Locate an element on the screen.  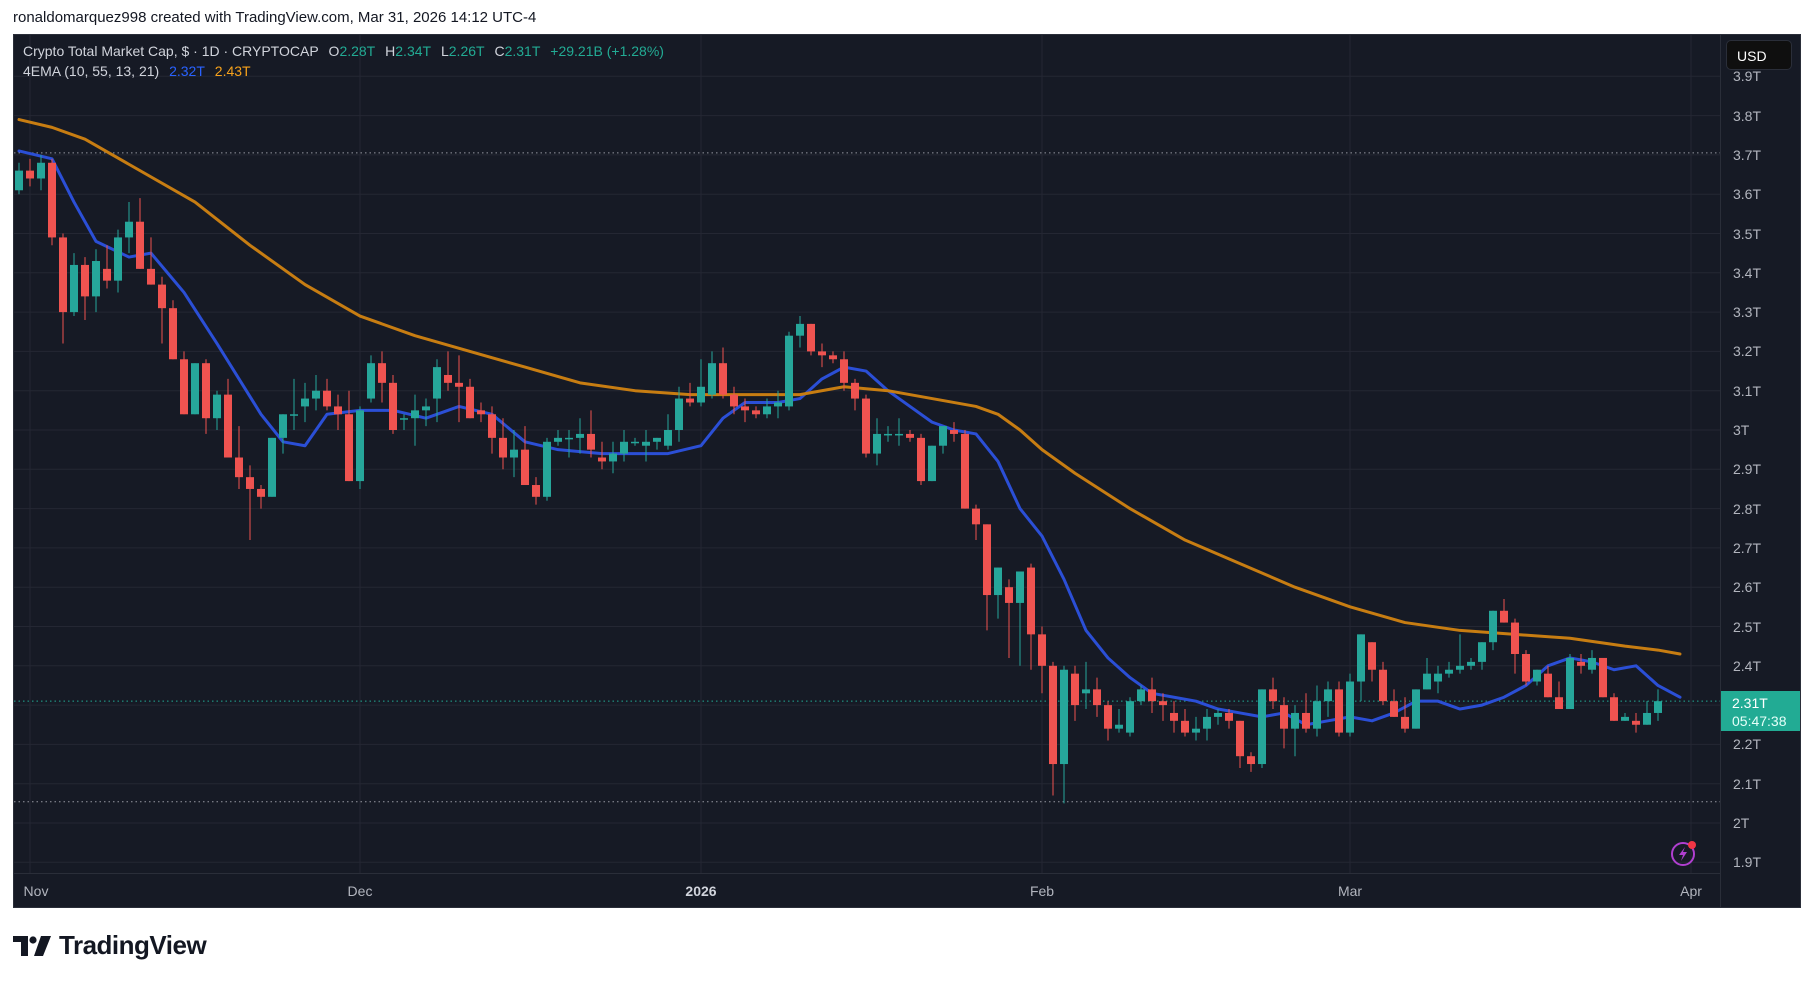
time-tick-label: Apr is located at coordinates (1691, 891).